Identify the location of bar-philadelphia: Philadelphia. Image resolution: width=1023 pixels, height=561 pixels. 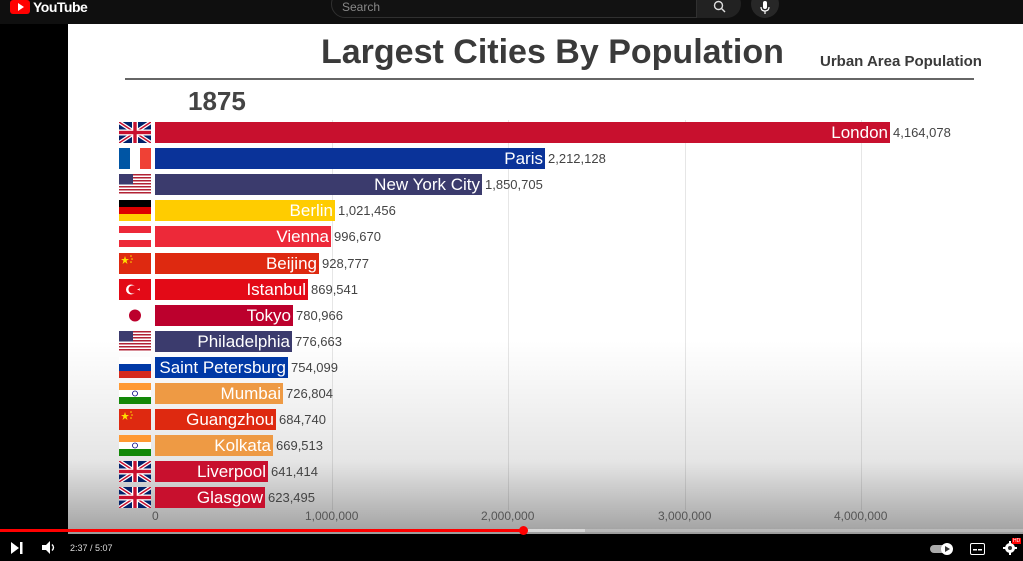
(223, 341).